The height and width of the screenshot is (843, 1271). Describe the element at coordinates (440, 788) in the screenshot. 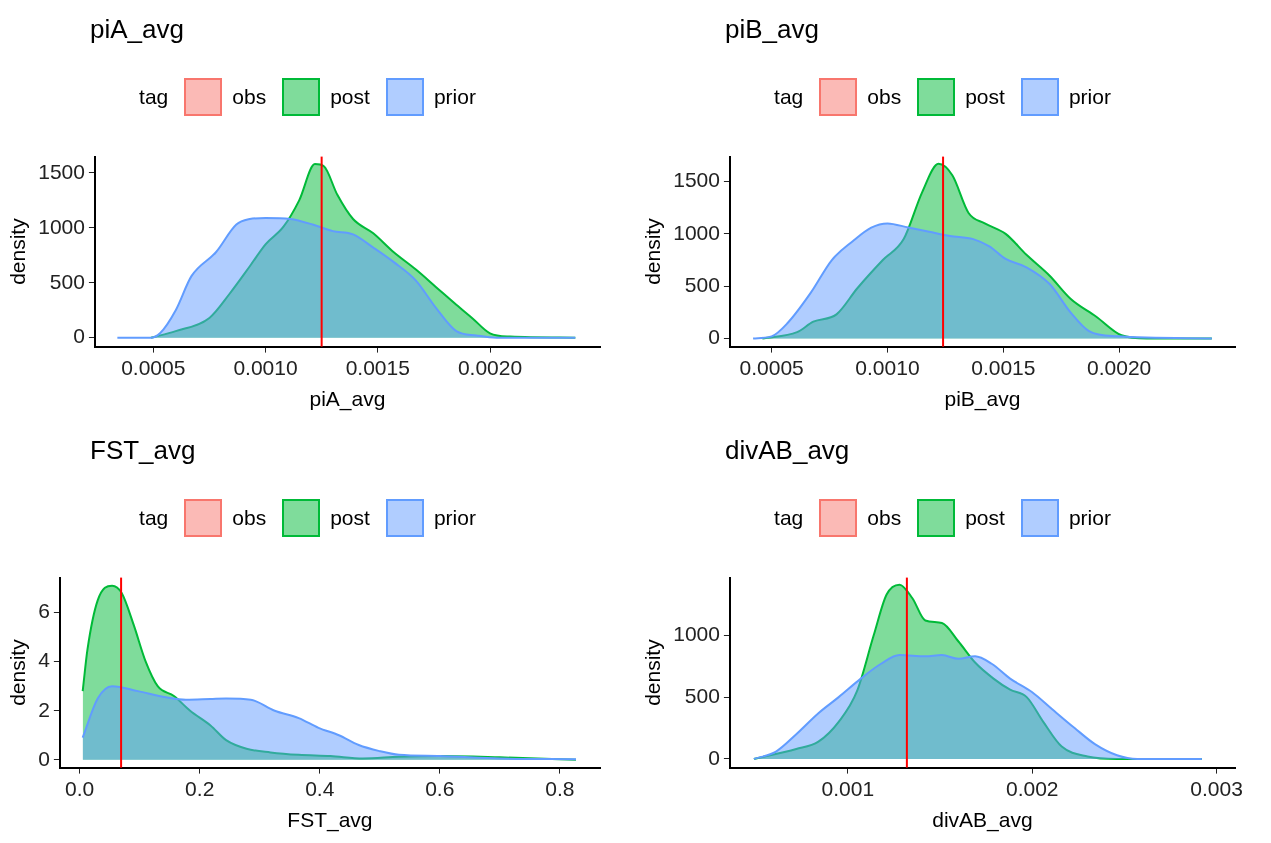

I see `x-tick-label: 0.6` at that location.